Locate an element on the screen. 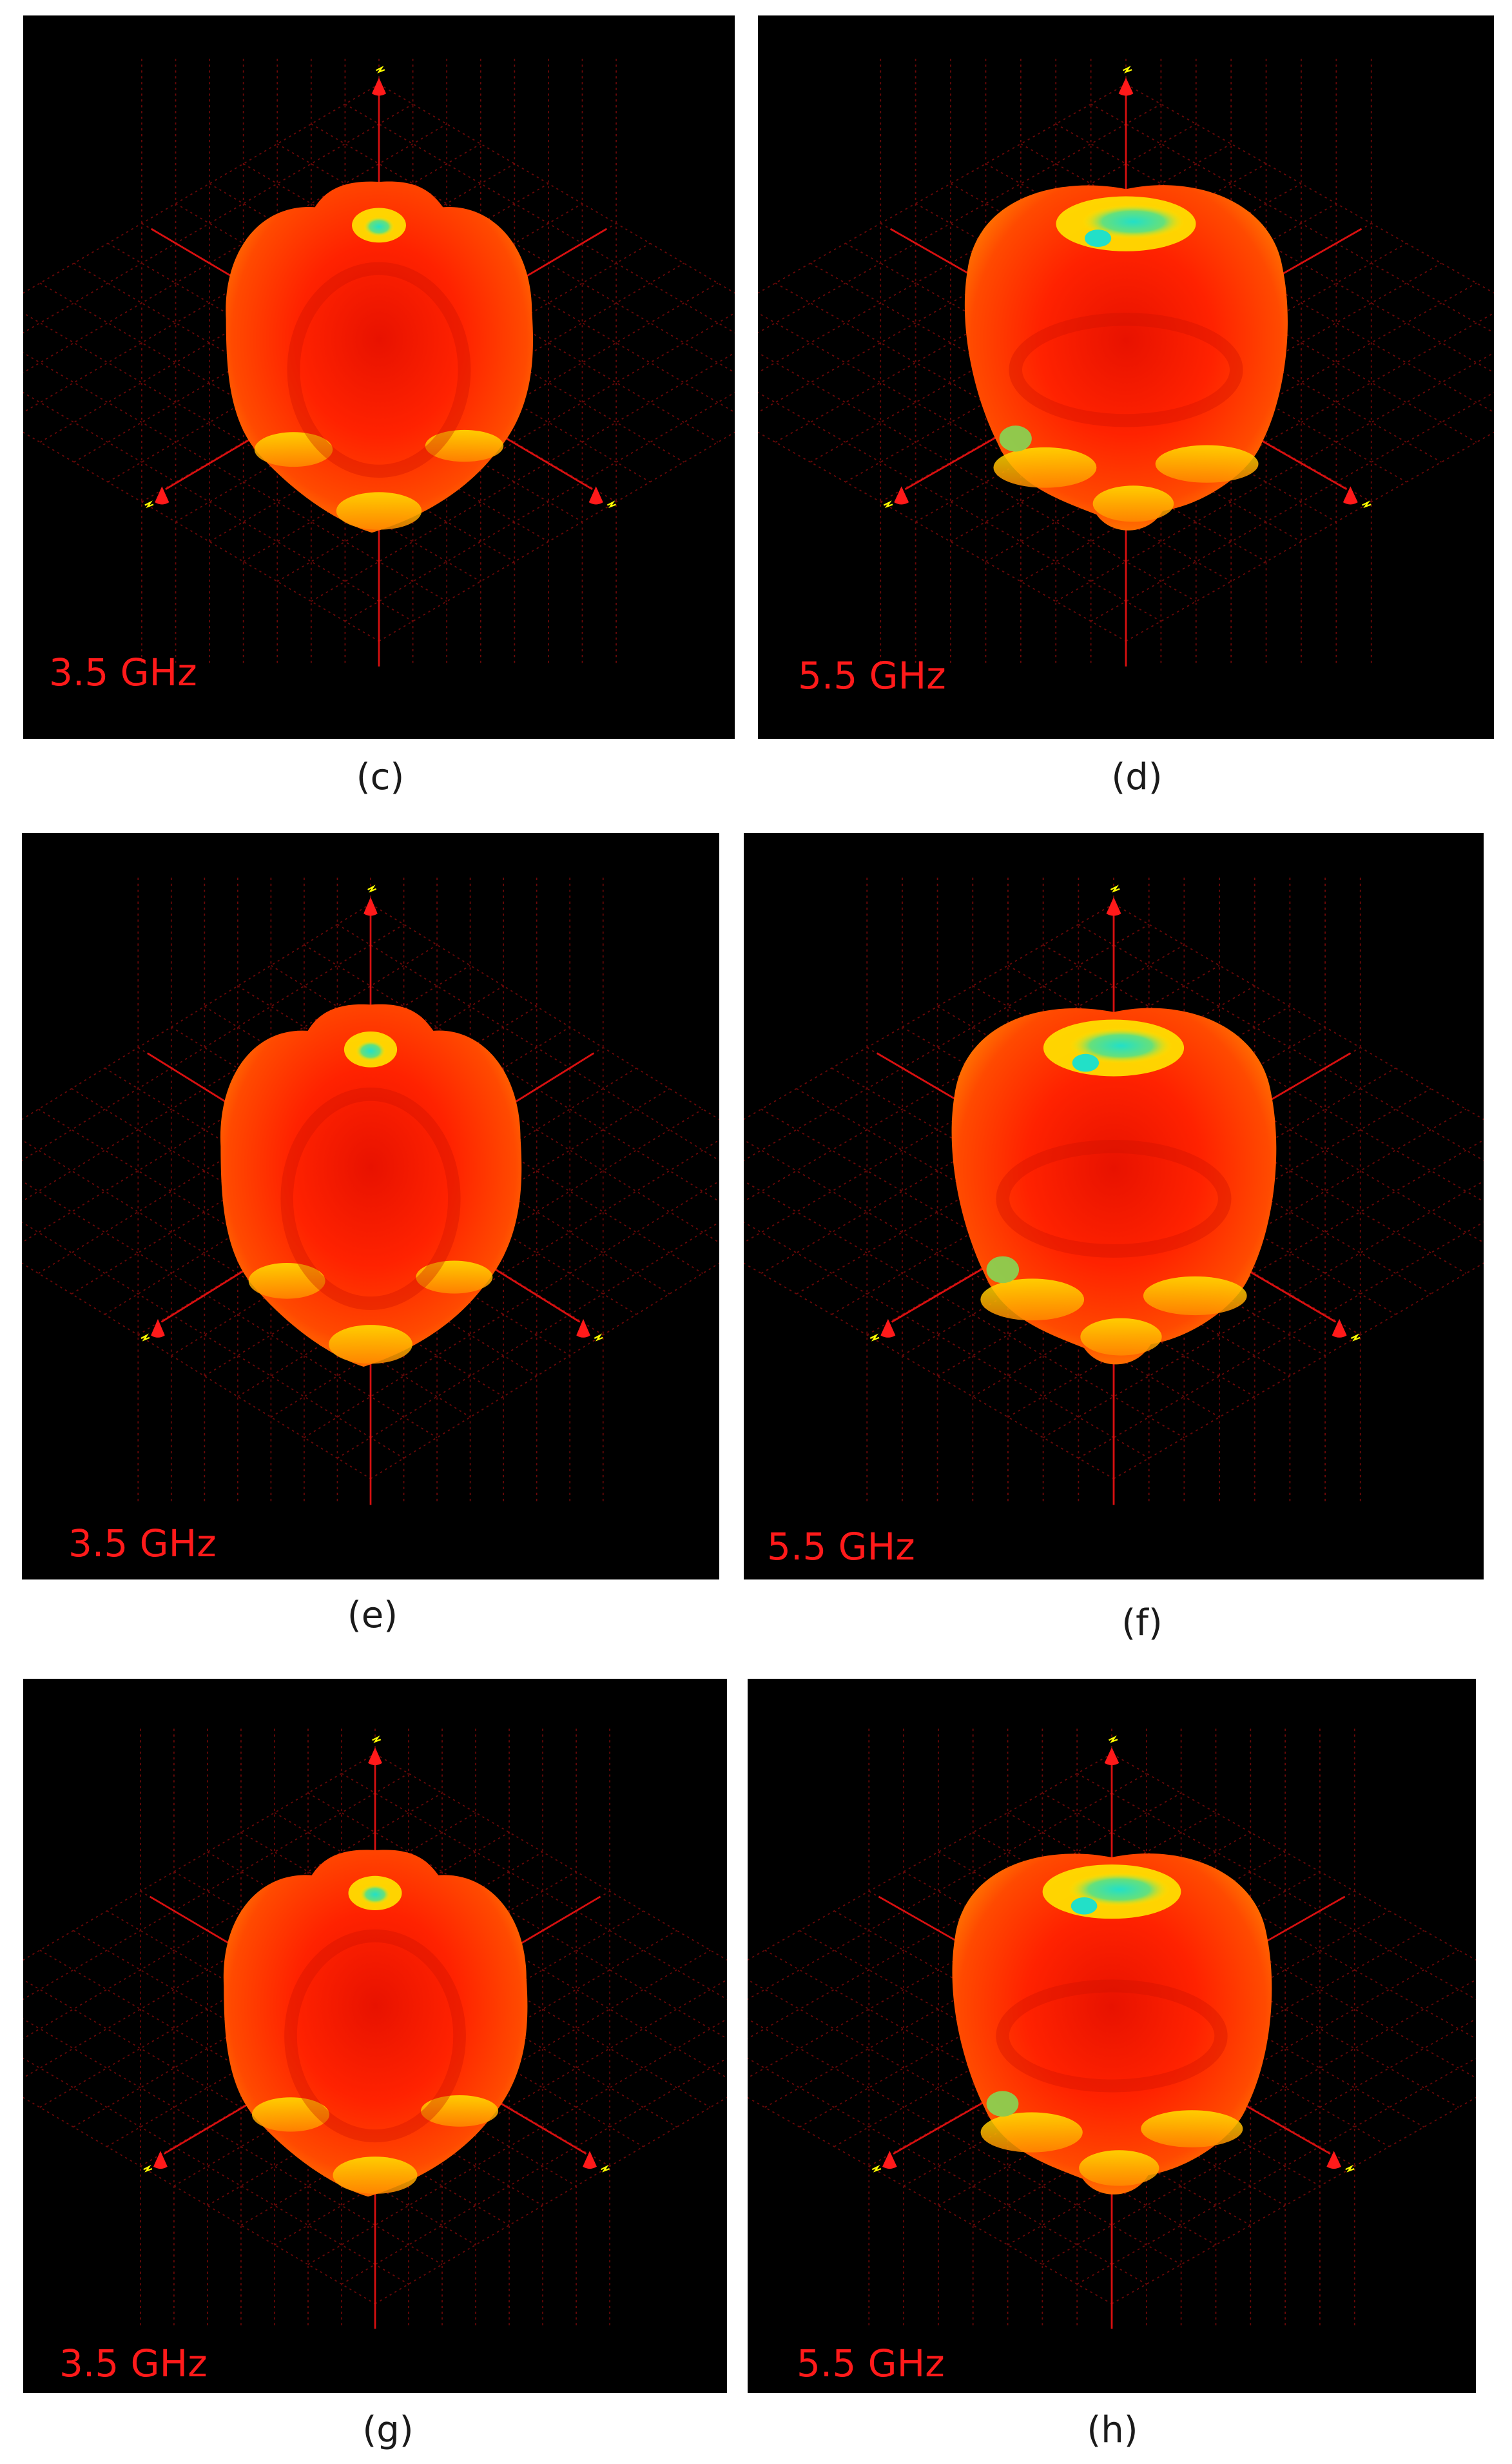 The height and width of the screenshot is (2464, 1512). radiation-pattern-3d-h is located at coordinates (1112, 2028).